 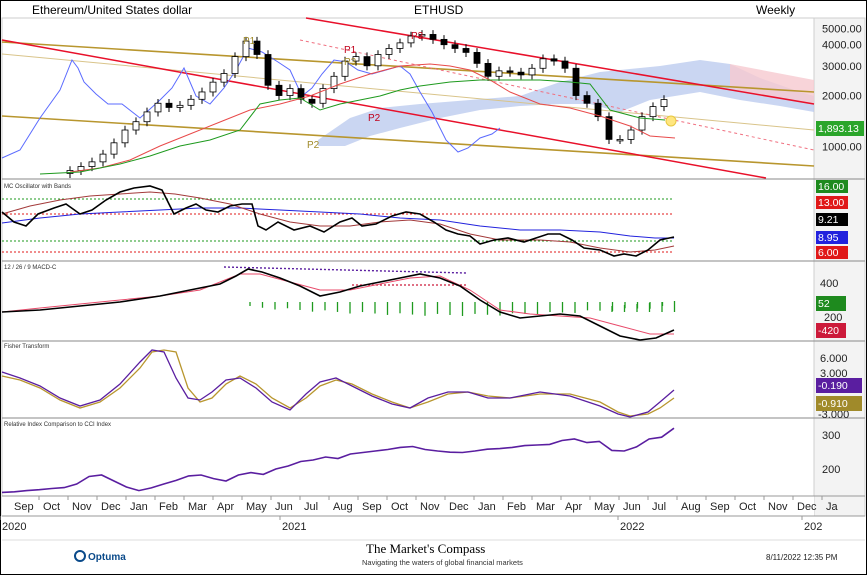 What do you see at coordinates (57, 425) in the screenshot?
I see `relative-index-title: Relative Index Comparison to CCI Index` at bounding box center [57, 425].